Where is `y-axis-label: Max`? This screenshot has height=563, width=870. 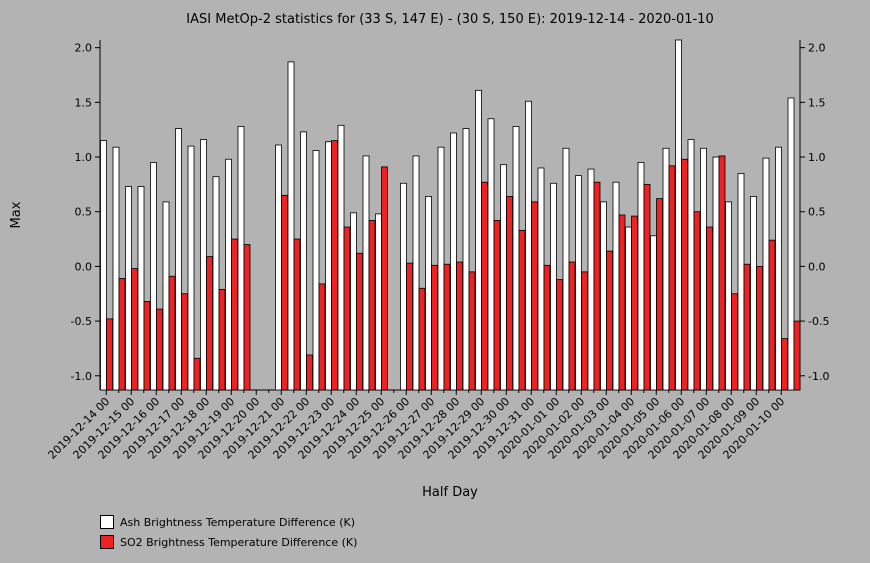
y-axis-label: Max is located at coordinates (16, 214).